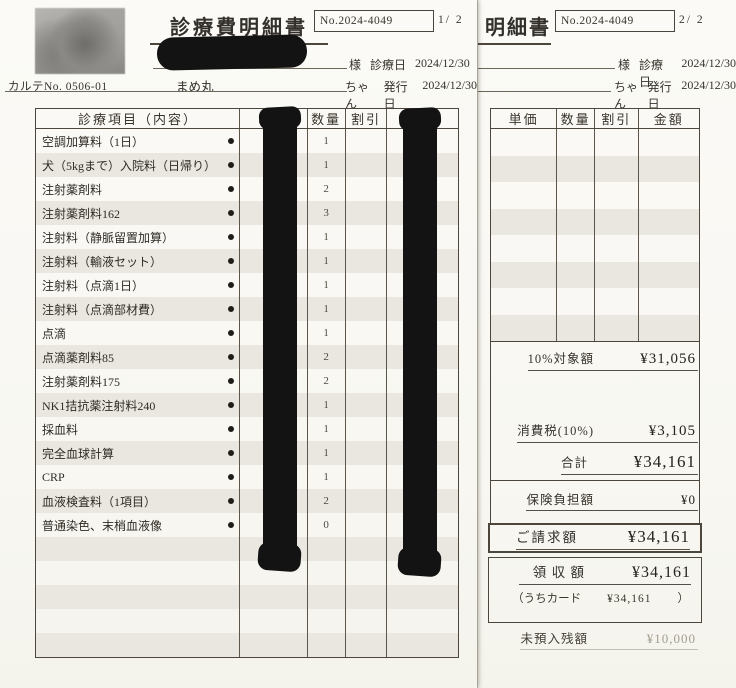 Image resolution: width=736 pixels, height=688 pixels. I want to click on item-cell: 注射料（点滴1日）, so click(137, 285).